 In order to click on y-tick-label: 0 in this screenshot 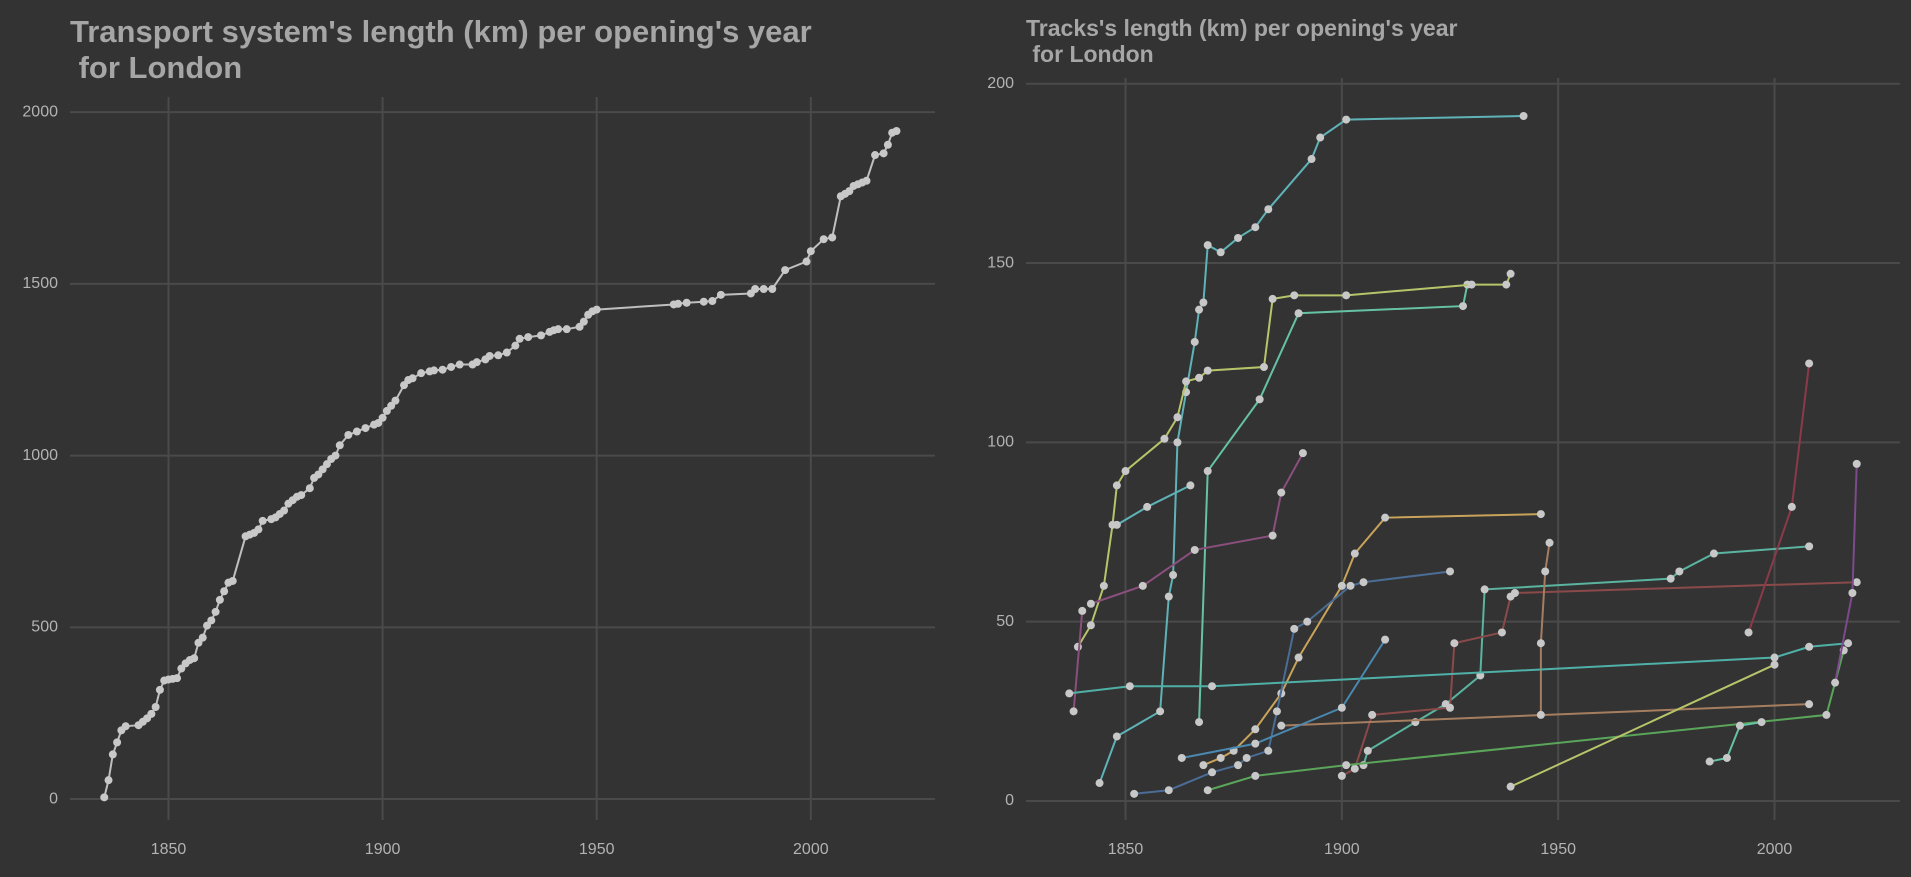, I will do `click(1009, 800)`.